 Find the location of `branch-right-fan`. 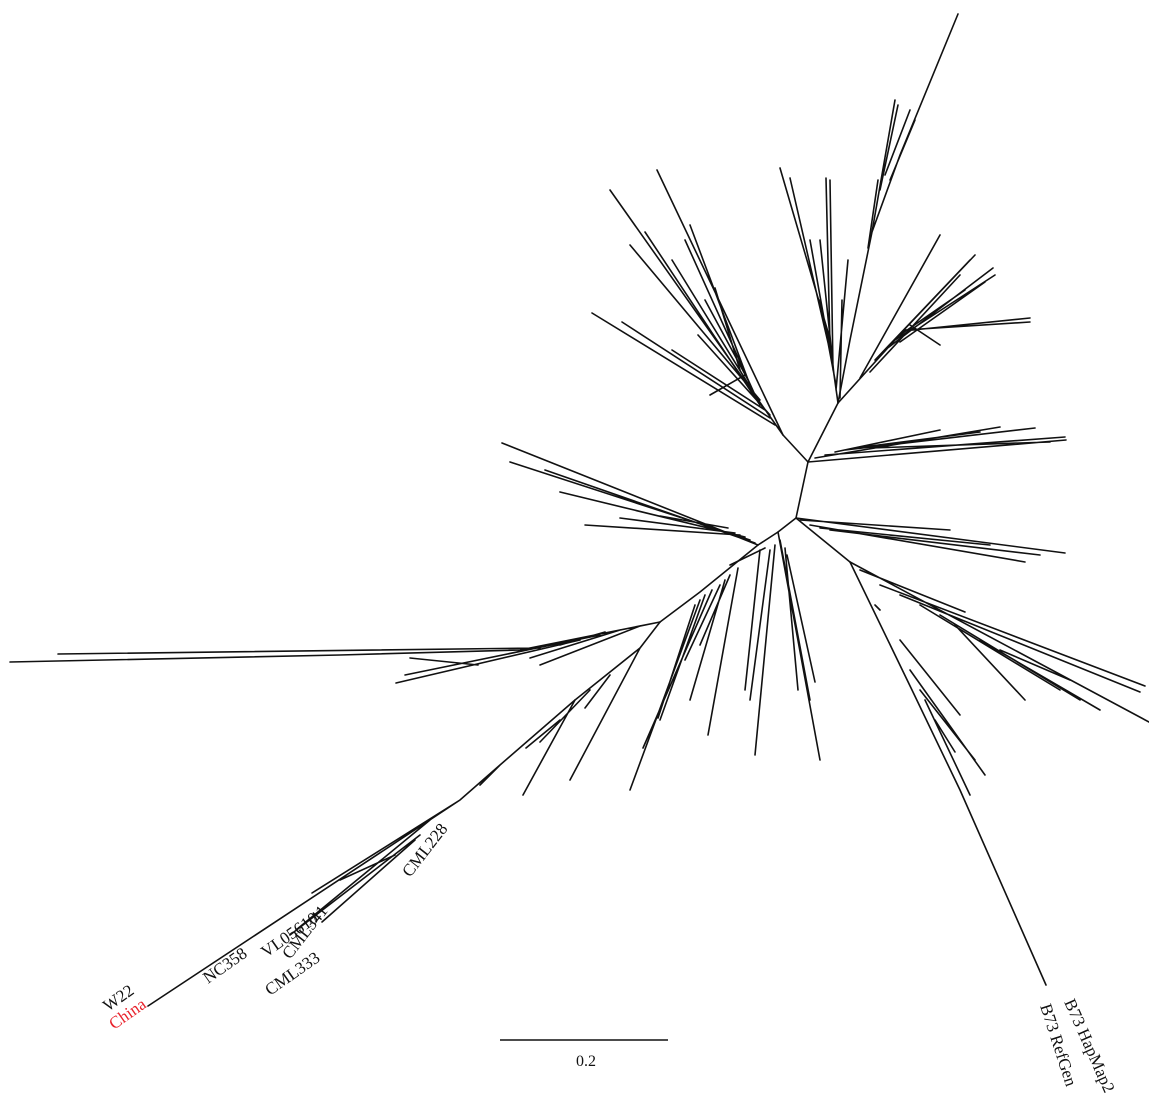

branch-right-fan is located at coordinates (937, 444).